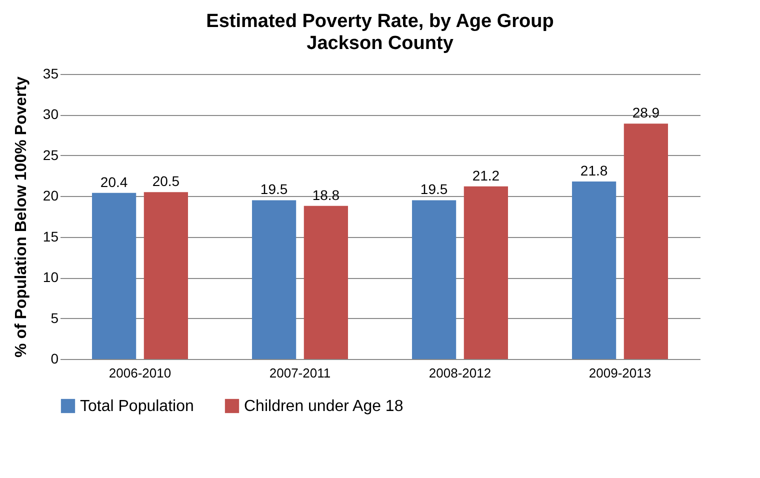 The height and width of the screenshot is (478, 760). What do you see at coordinates (54, 318) in the screenshot?
I see `y-tick-label: 5` at bounding box center [54, 318].